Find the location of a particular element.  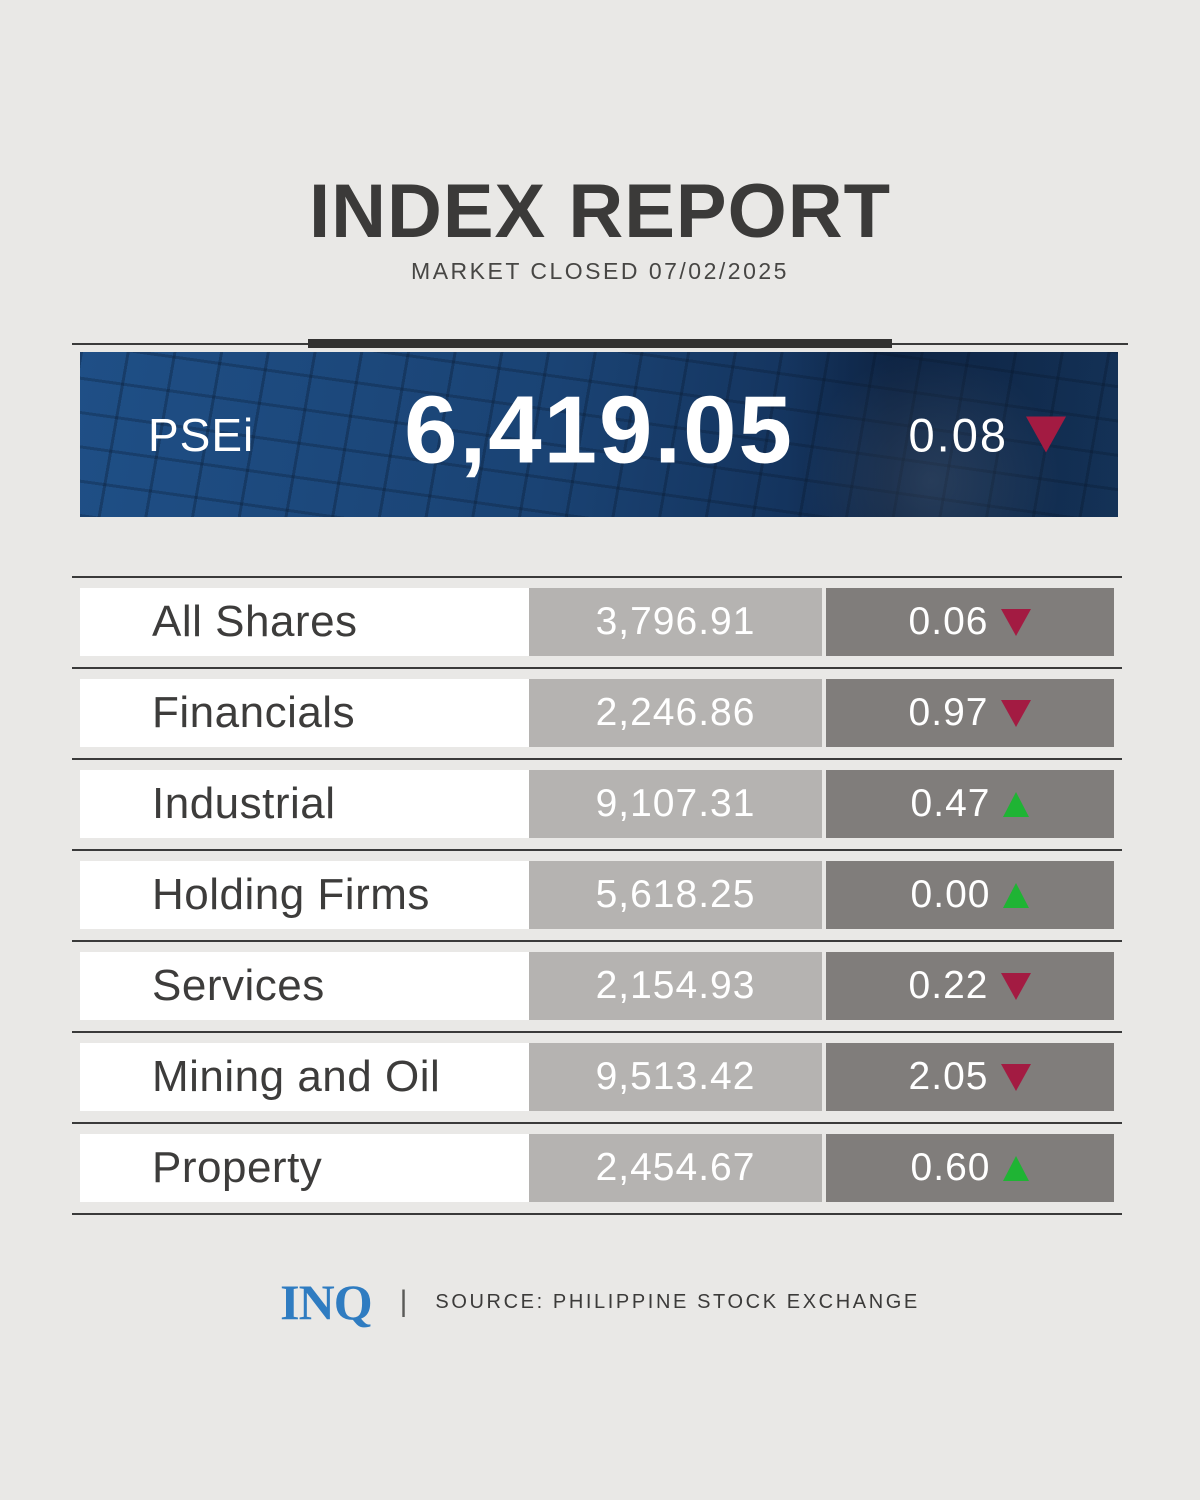

psei-banner: PSEi 6,419.05 0.08 is located at coordinates (599, 434).